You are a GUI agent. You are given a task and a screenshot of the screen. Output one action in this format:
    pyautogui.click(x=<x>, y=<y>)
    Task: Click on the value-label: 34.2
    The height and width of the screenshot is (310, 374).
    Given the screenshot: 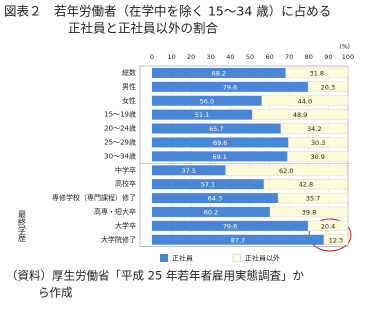 What is the action you would take?
    pyautogui.click(x=314, y=129)
    